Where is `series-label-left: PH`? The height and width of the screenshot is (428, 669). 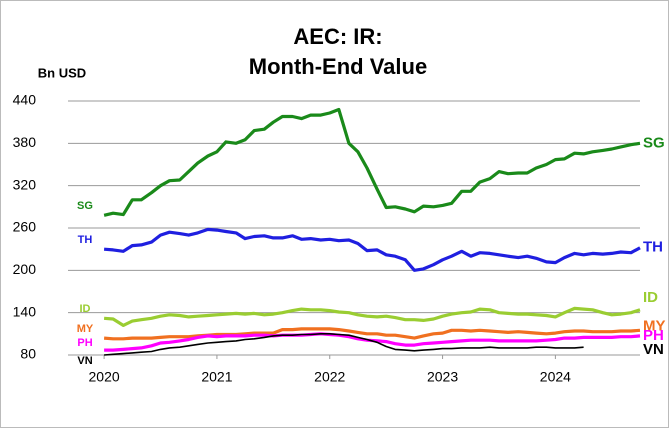 series-label-left: PH is located at coordinates (84, 343).